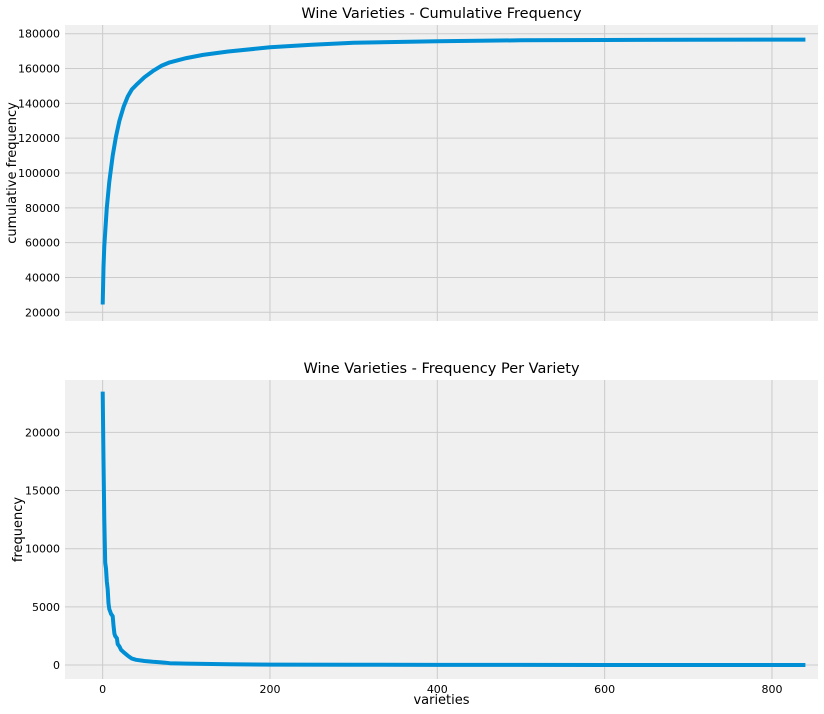 The image size is (824, 714). Describe the element at coordinates (441, 14) in the screenshot. I see `chart1-title: Wine Varieties - Cumulative Frequency` at that location.